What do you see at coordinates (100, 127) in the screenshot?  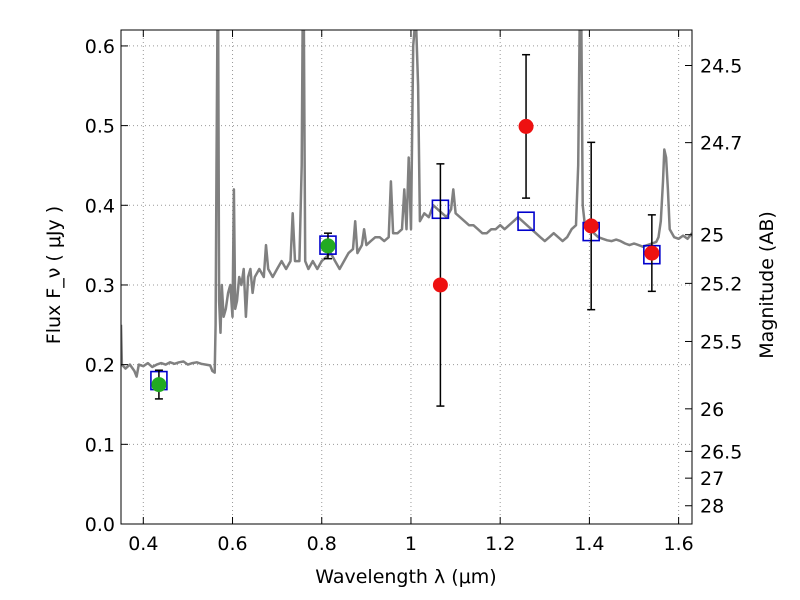 I see `y-tick-label: 0.5` at bounding box center [100, 127].